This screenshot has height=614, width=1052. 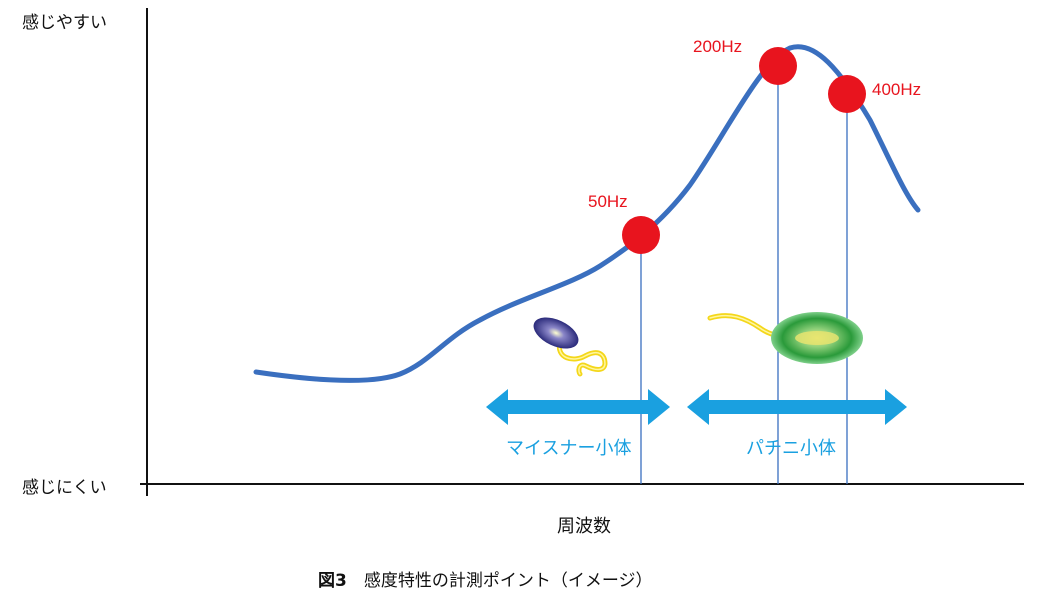 What do you see at coordinates (785, 338) in the screenshot?
I see `pacinian-corpuscle-icon` at bounding box center [785, 338].